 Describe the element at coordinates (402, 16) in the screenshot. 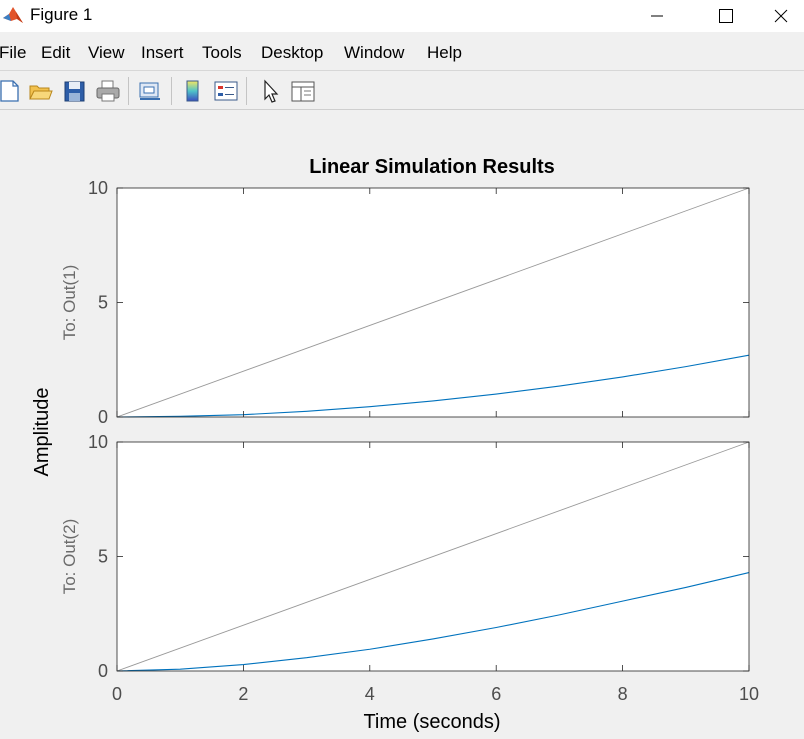

I see `title-bar: Figure 1` at that location.